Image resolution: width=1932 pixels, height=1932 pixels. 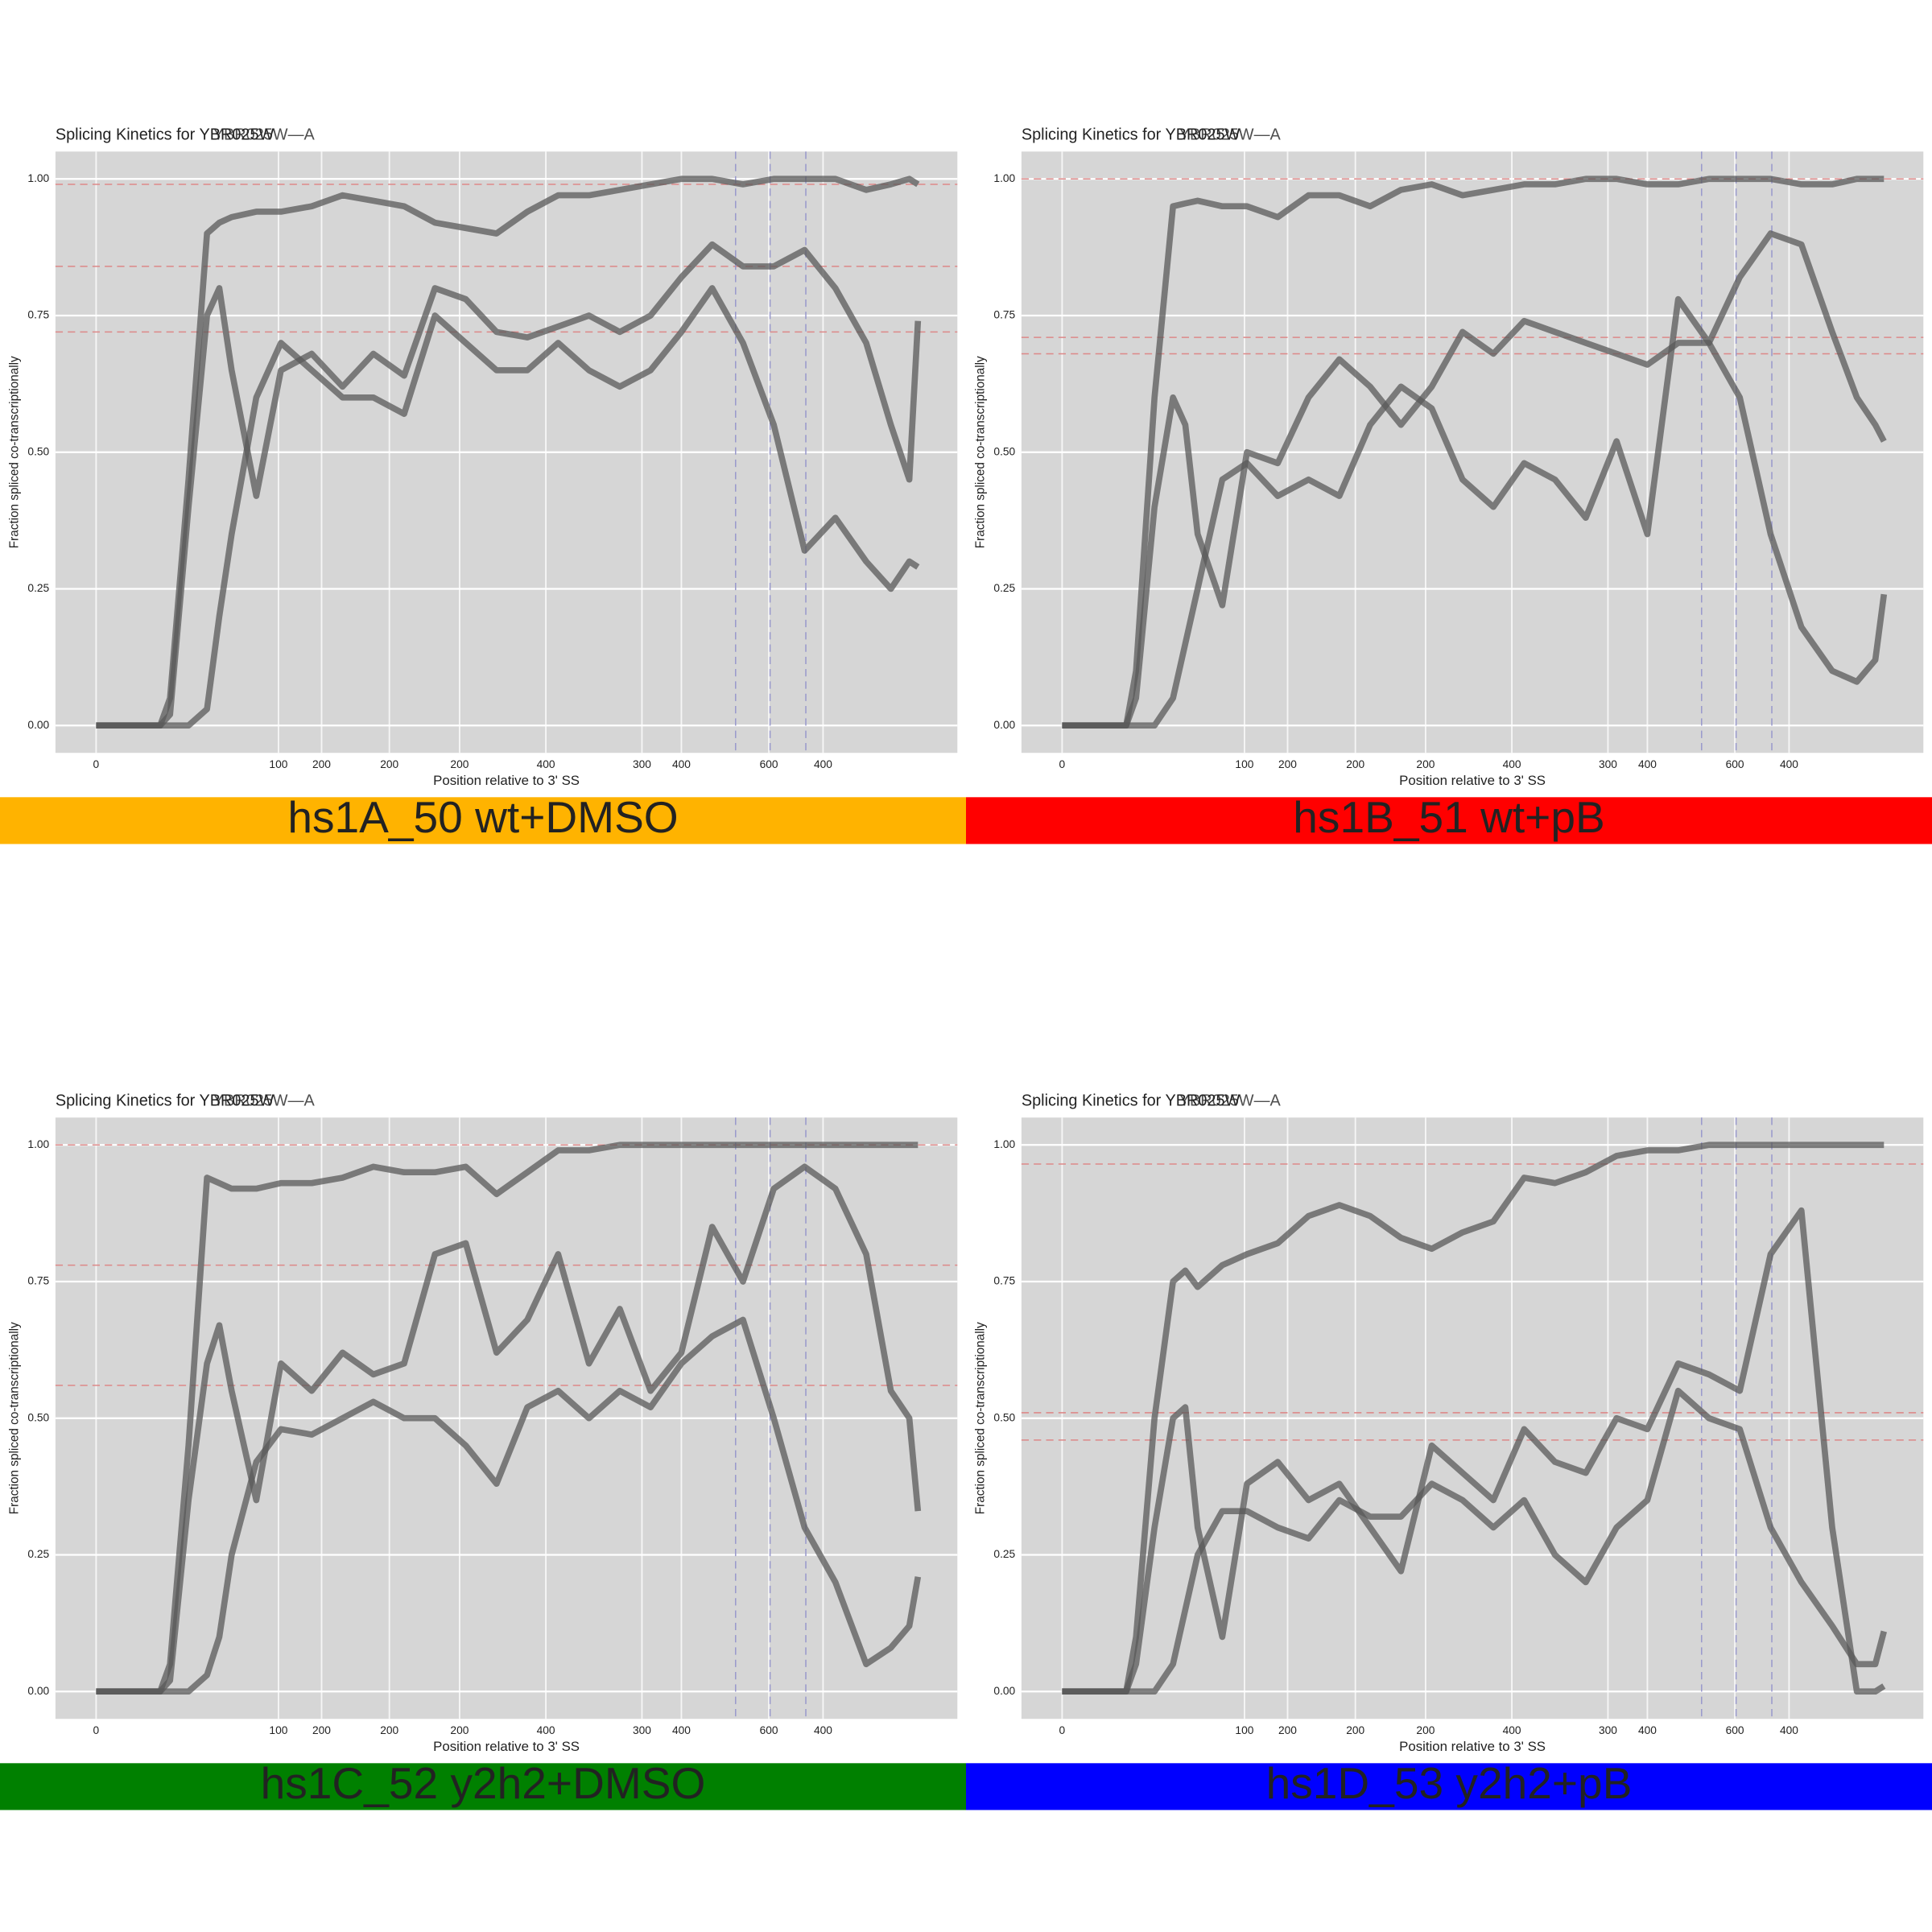 I want to click on banner-label: hs1D_53 y2h2+pB, so click(x=1449, y=1783).